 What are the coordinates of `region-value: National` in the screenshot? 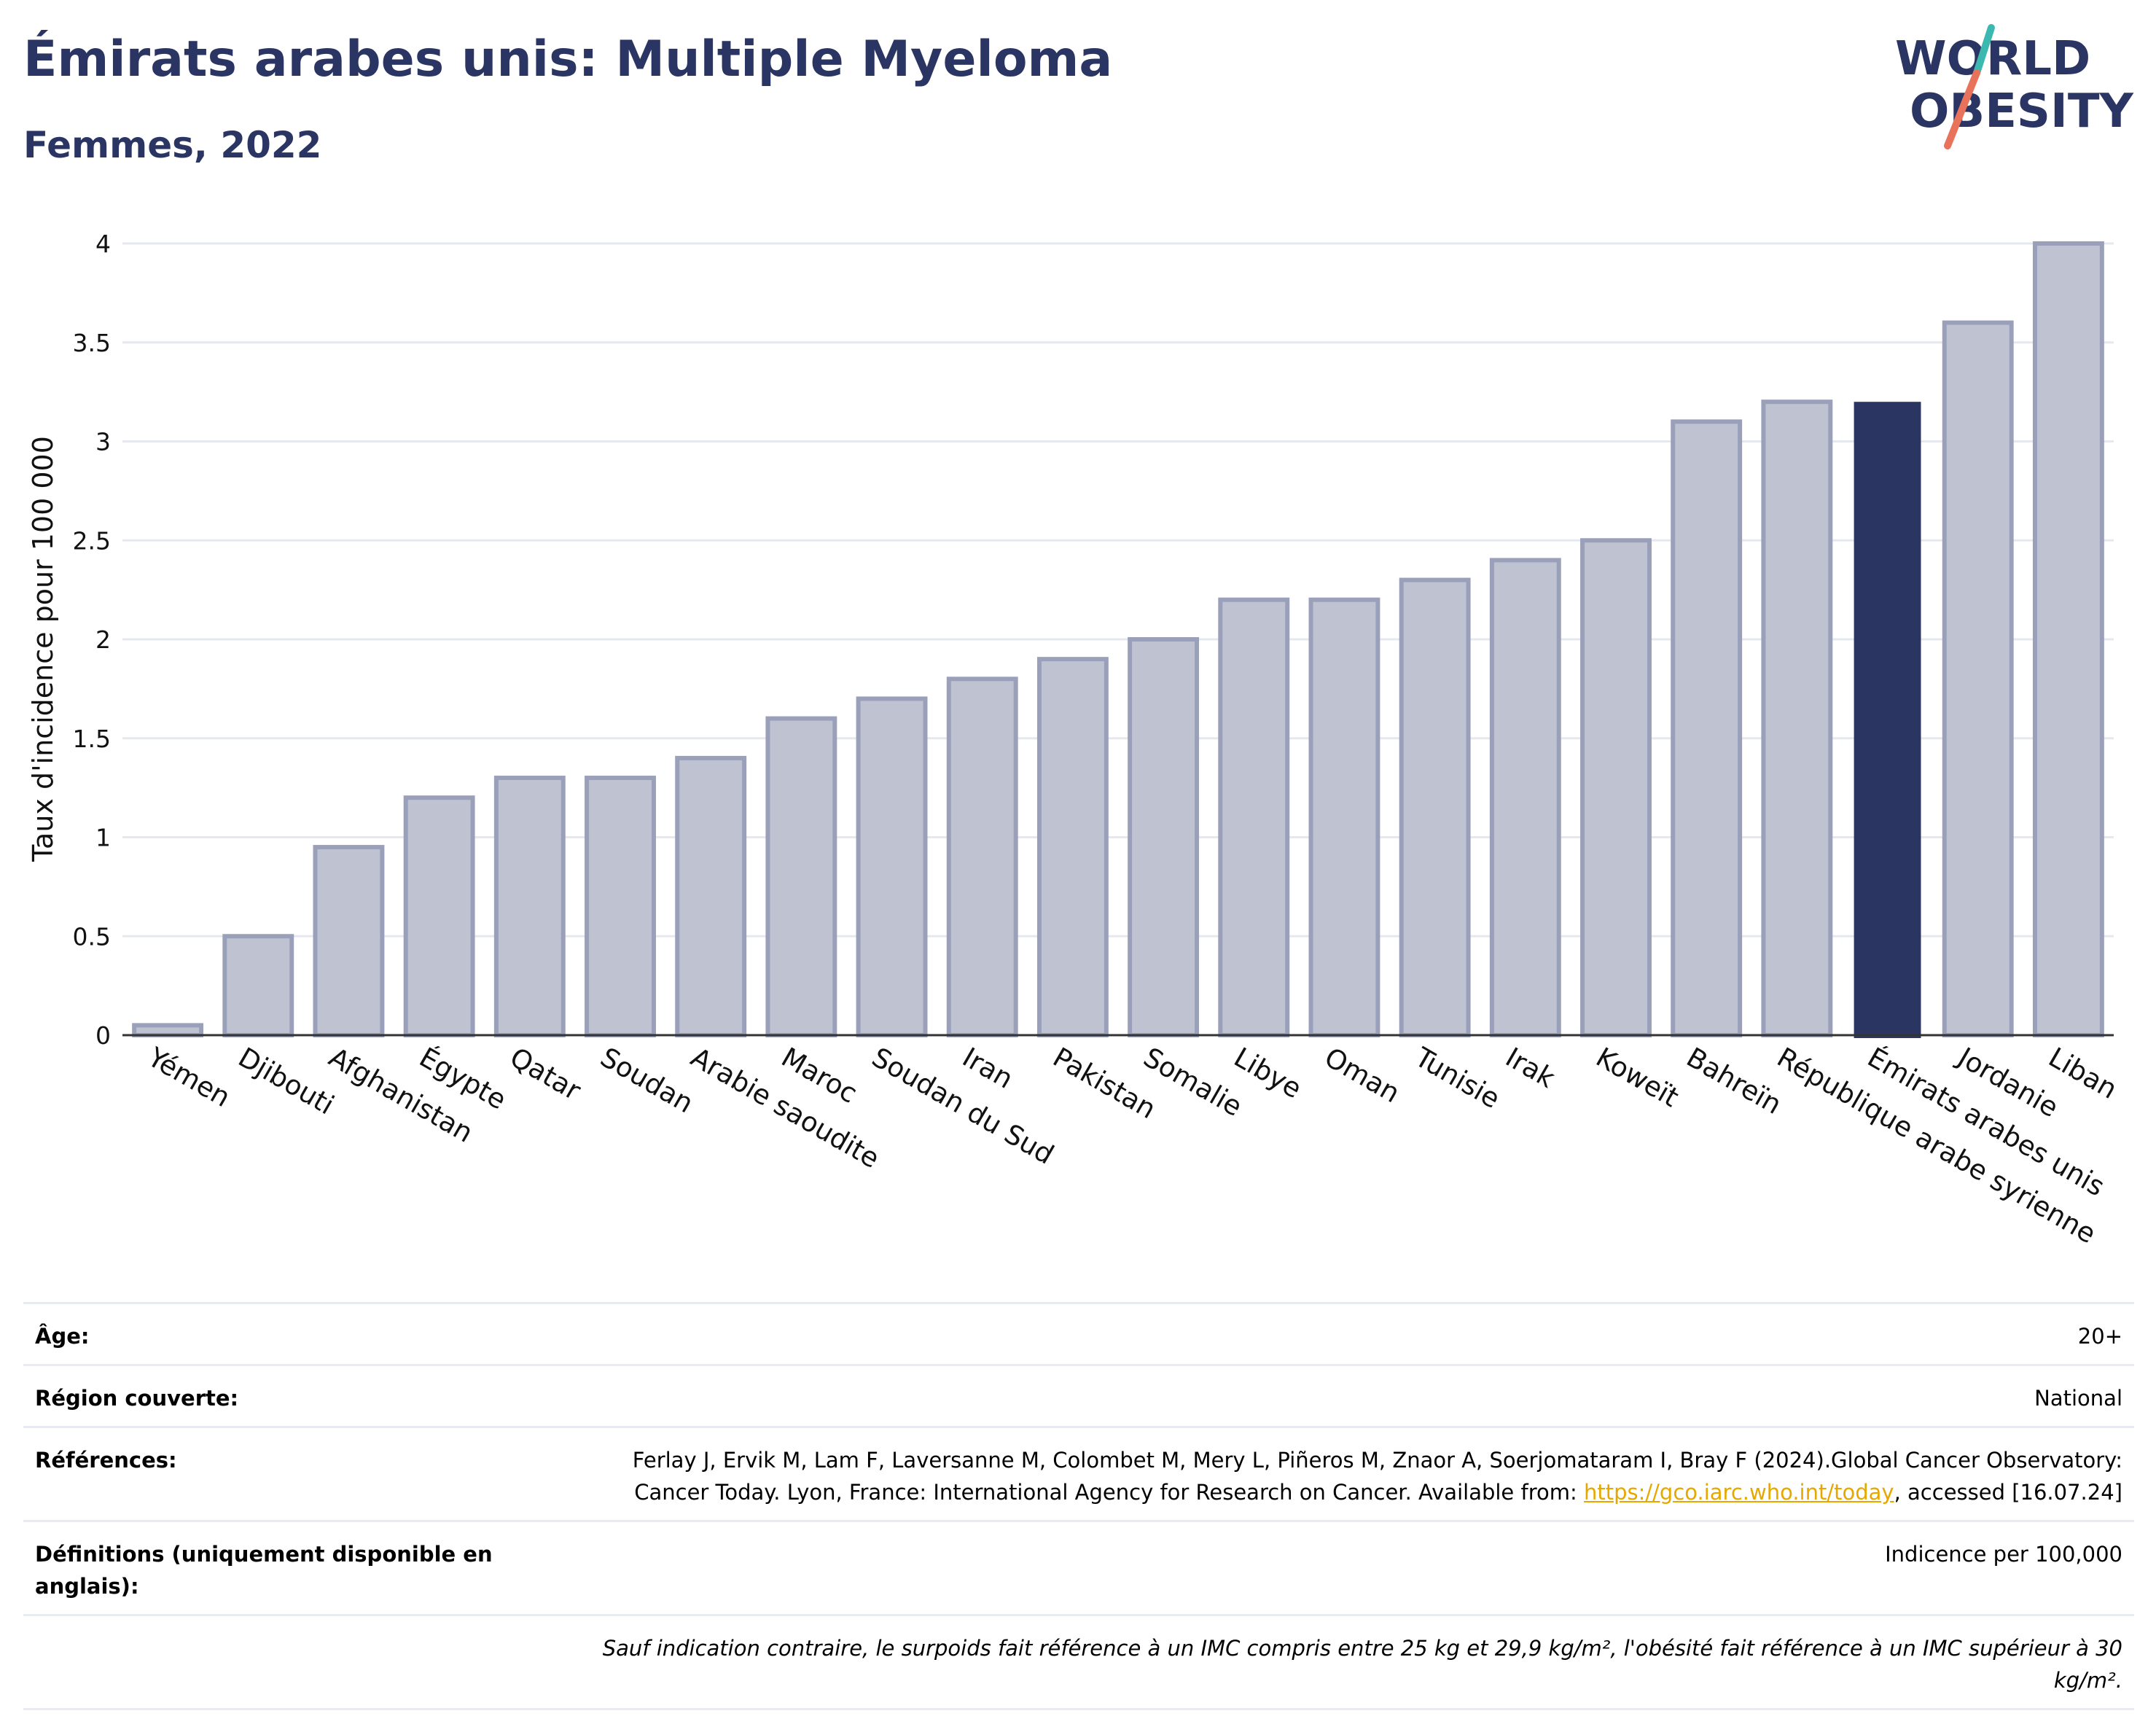 It's located at (2078, 1398).